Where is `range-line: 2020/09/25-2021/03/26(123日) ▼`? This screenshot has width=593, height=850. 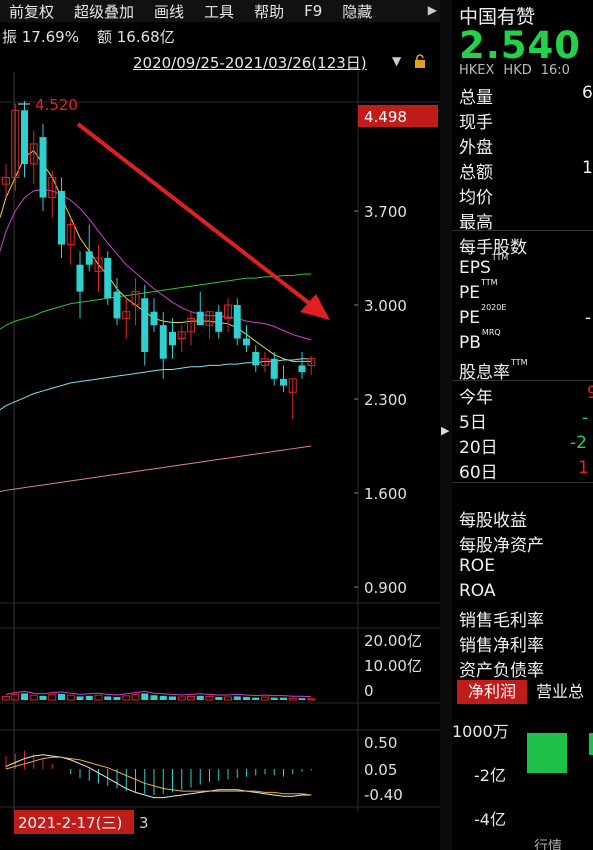 range-line: 2020/09/25-2021/03/26(123日) ▼ is located at coordinates (220, 61).